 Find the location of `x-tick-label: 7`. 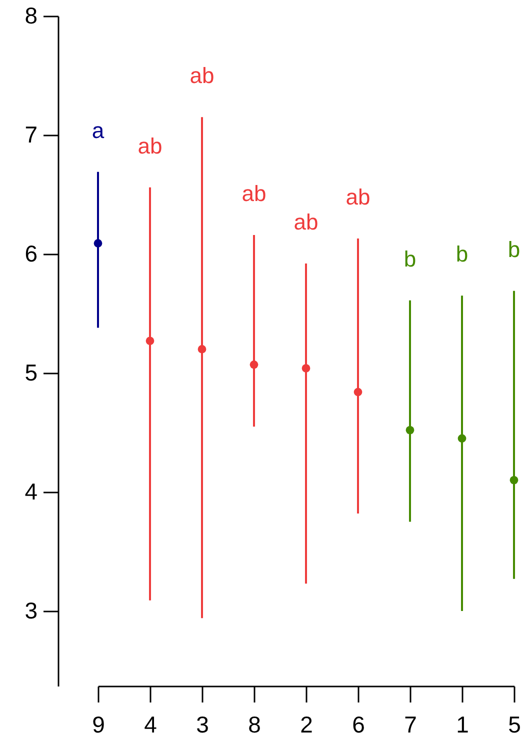

x-tick-label: 7 is located at coordinates (410, 725).